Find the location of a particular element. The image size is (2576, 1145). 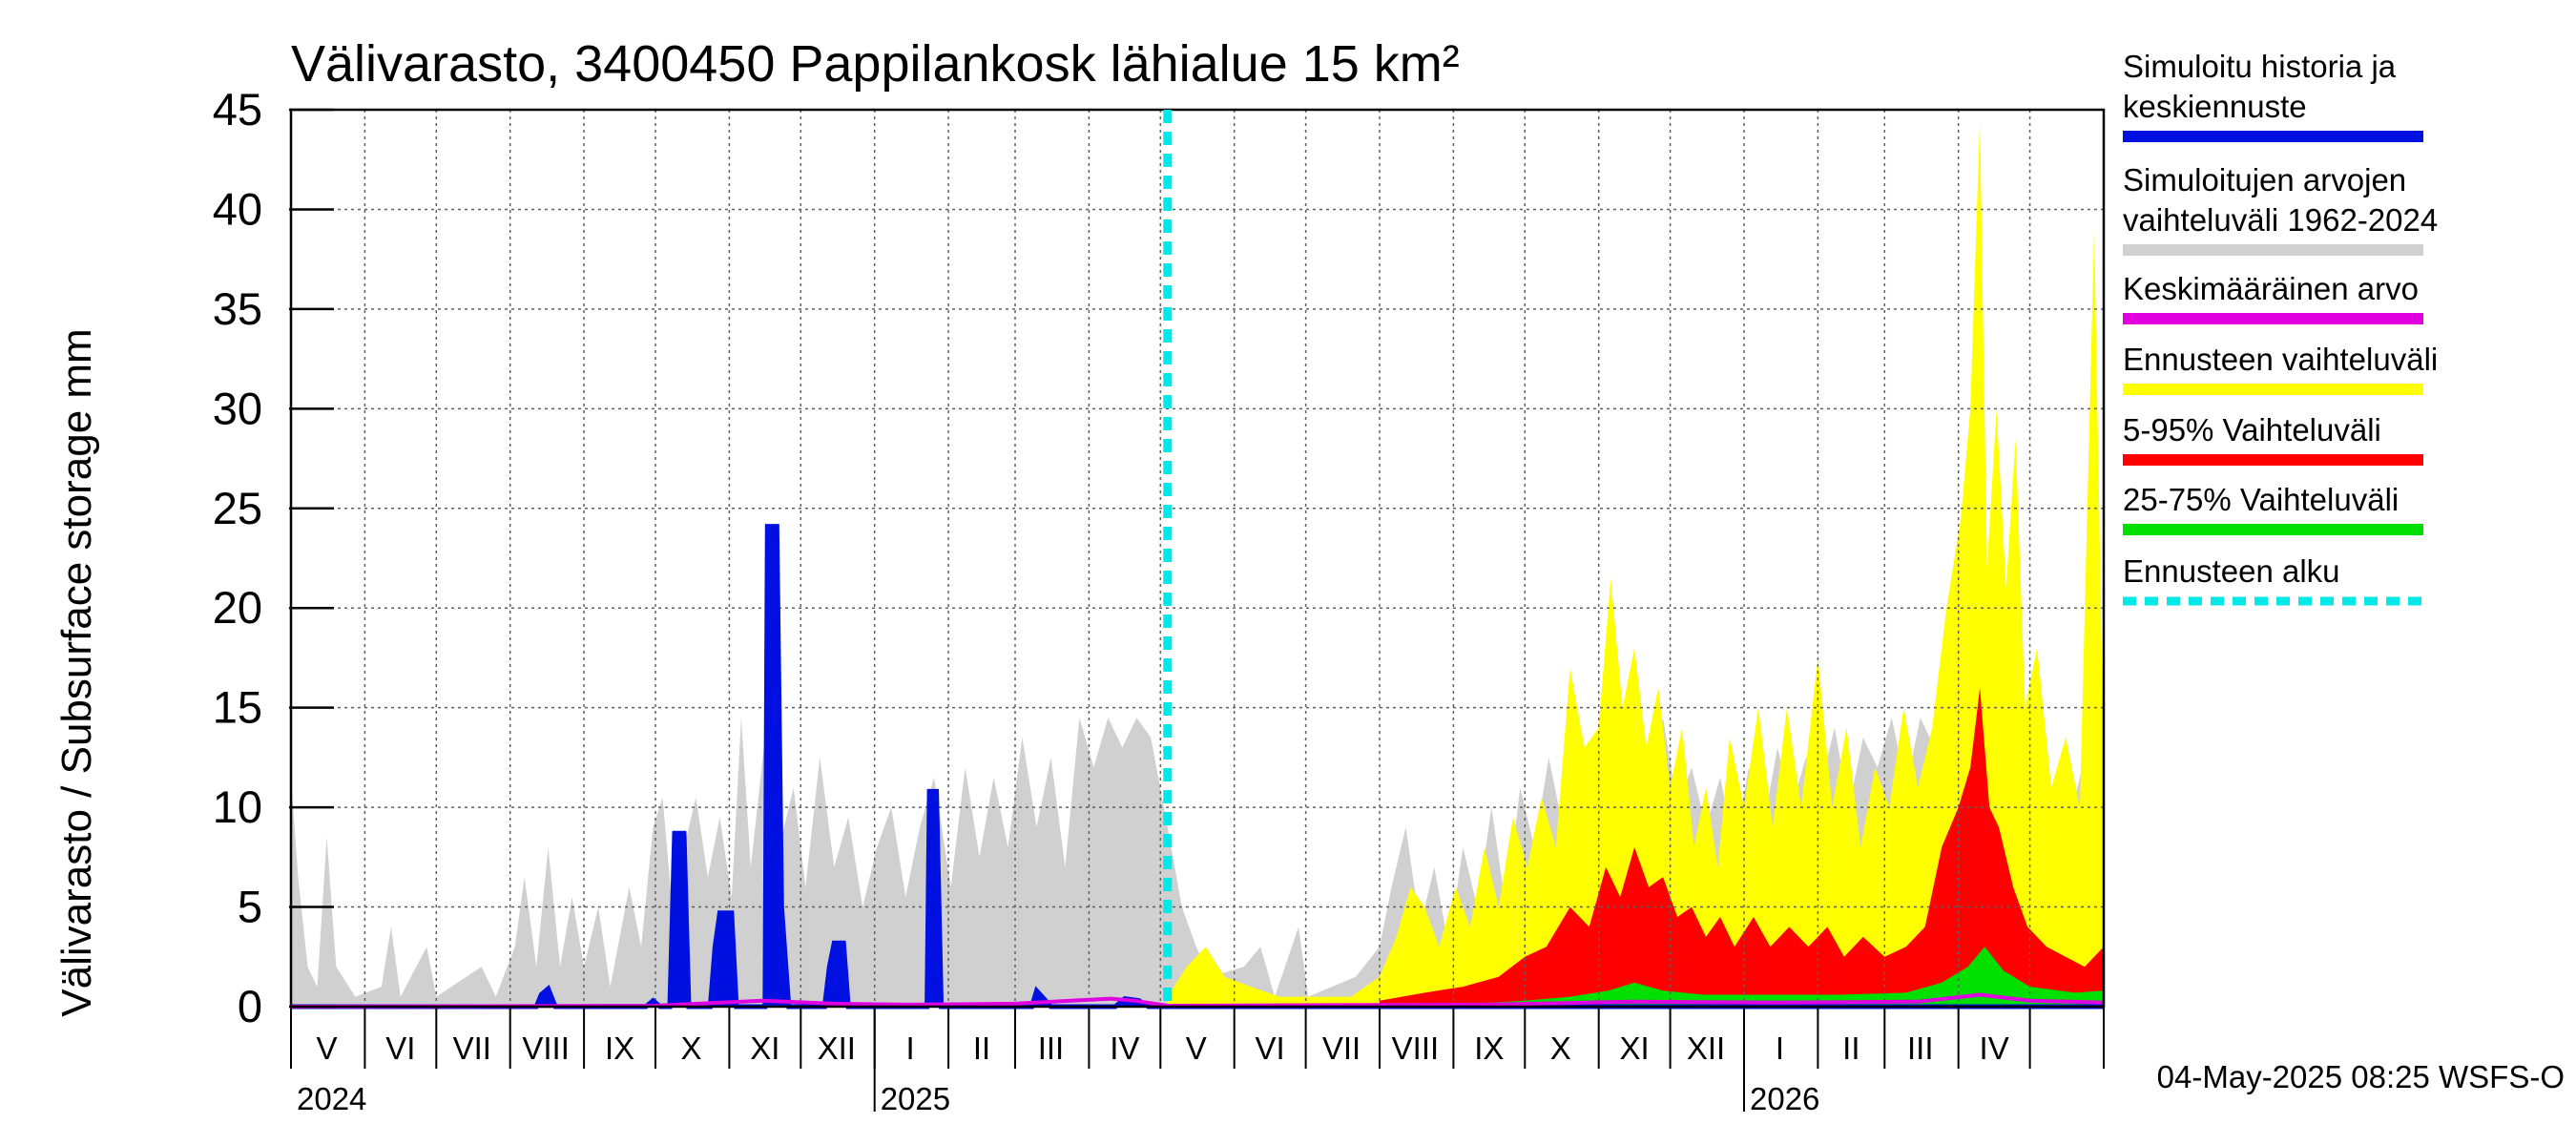

y-tick-label: 10 is located at coordinates (237, 806).